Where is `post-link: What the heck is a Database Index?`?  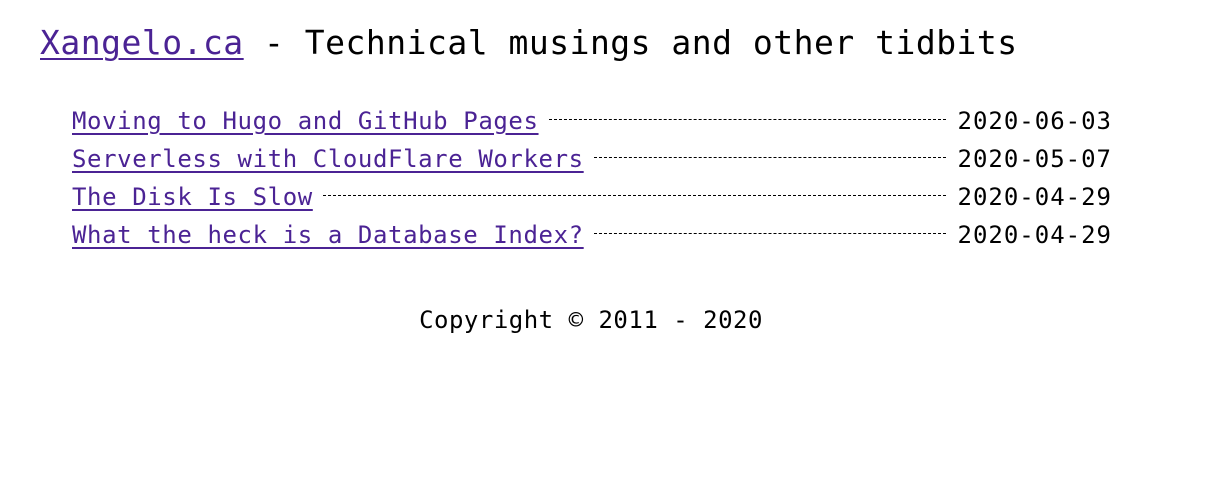 post-link: What the heck is a Database Index? is located at coordinates (328, 235).